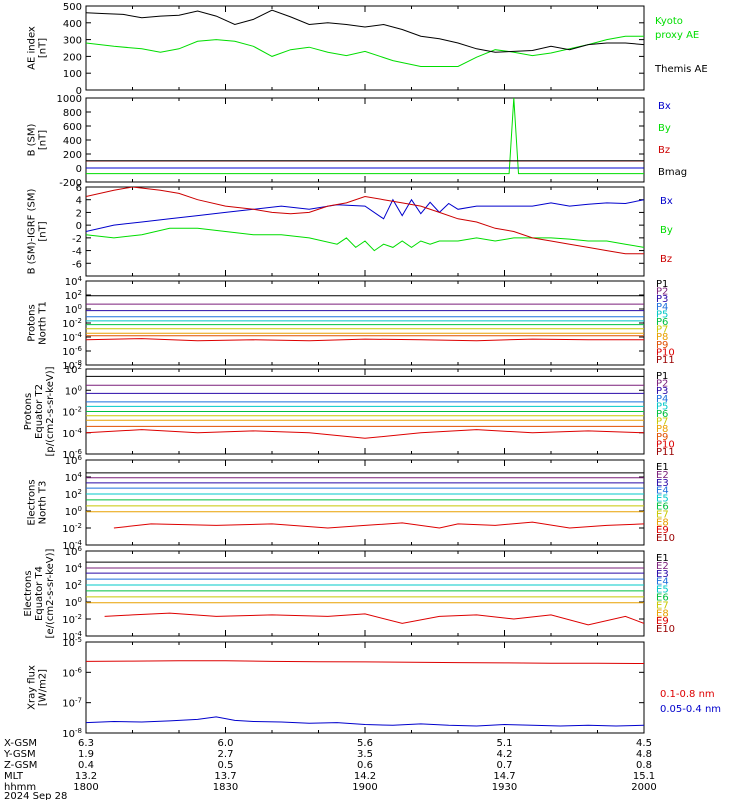  What do you see at coordinates (74, 568) in the screenshot?
I see `y-tick-label: 10⁴` at bounding box center [74, 568].